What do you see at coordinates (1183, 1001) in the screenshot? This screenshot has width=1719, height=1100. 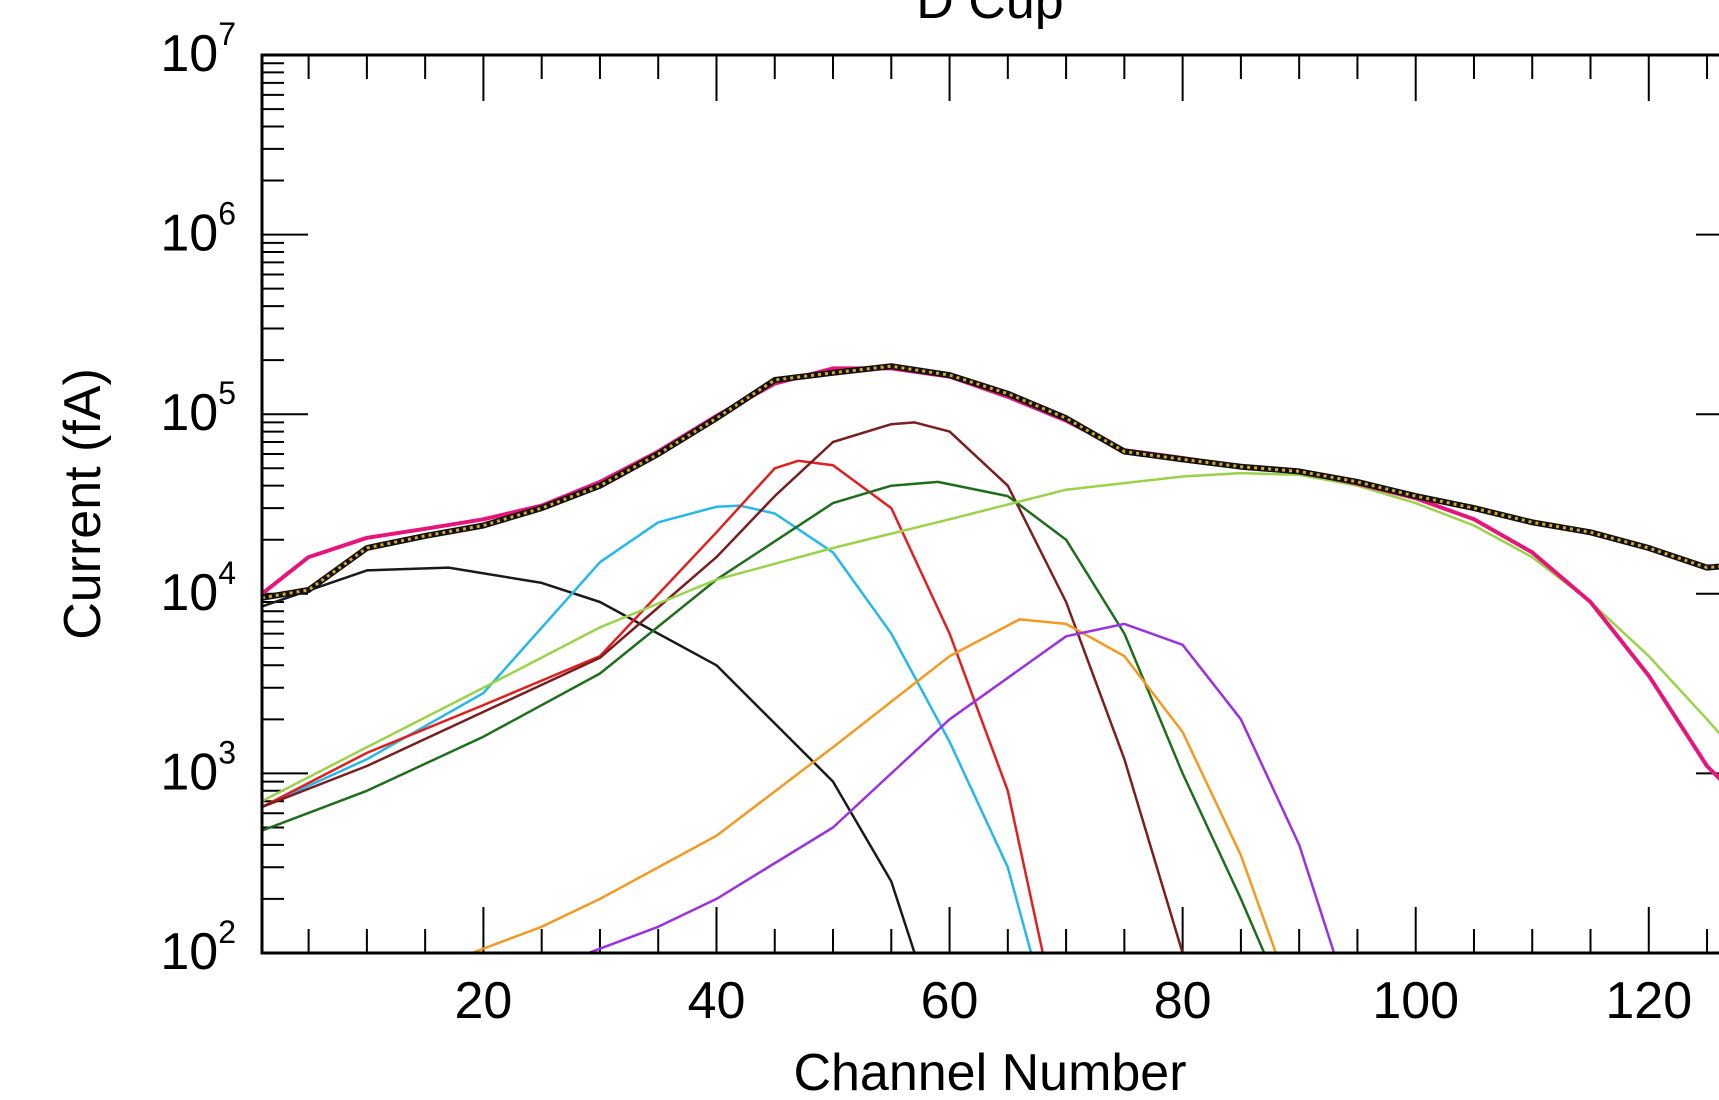 I see `x-tick-label: 80` at bounding box center [1183, 1001].